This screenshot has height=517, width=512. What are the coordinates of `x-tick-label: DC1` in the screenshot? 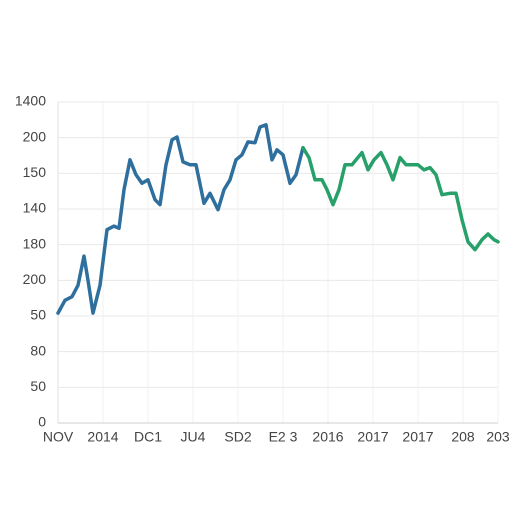 It's located at (148, 437).